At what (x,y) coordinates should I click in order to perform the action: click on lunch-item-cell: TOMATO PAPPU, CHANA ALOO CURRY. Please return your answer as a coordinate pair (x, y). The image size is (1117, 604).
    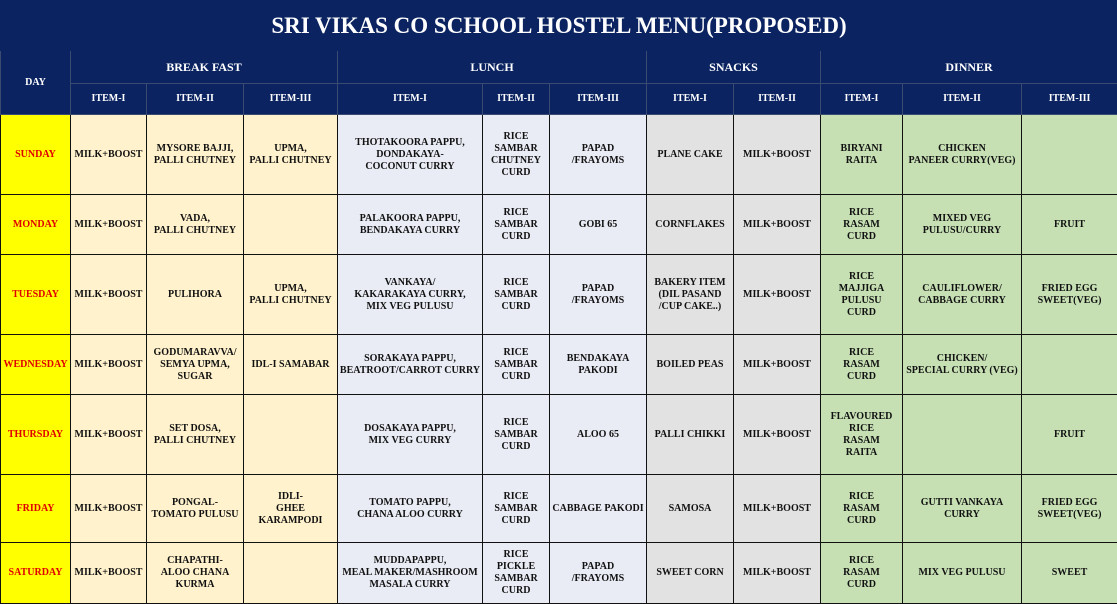
    Looking at the image, I should click on (410, 509).